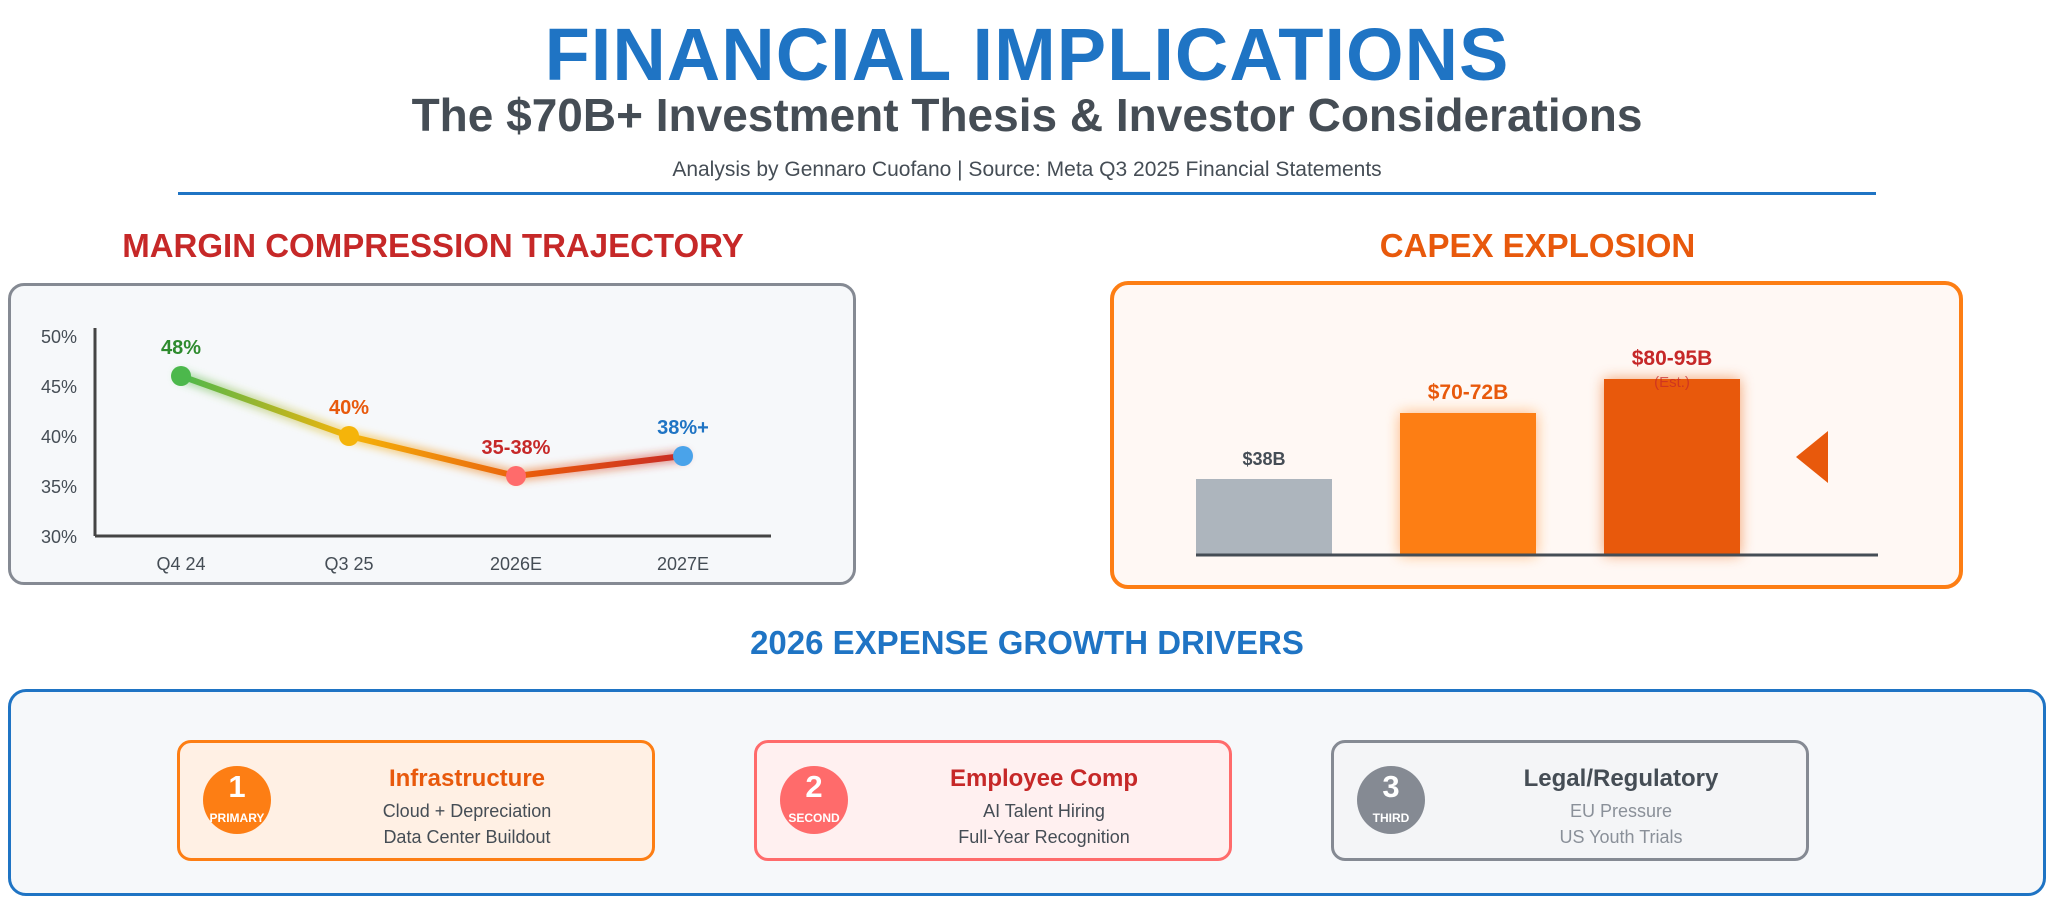 The width and height of the screenshot is (2054, 908). Describe the element at coordinates (59, 337) in the screenshot. I see `y-tick-label: 50%` at that location.